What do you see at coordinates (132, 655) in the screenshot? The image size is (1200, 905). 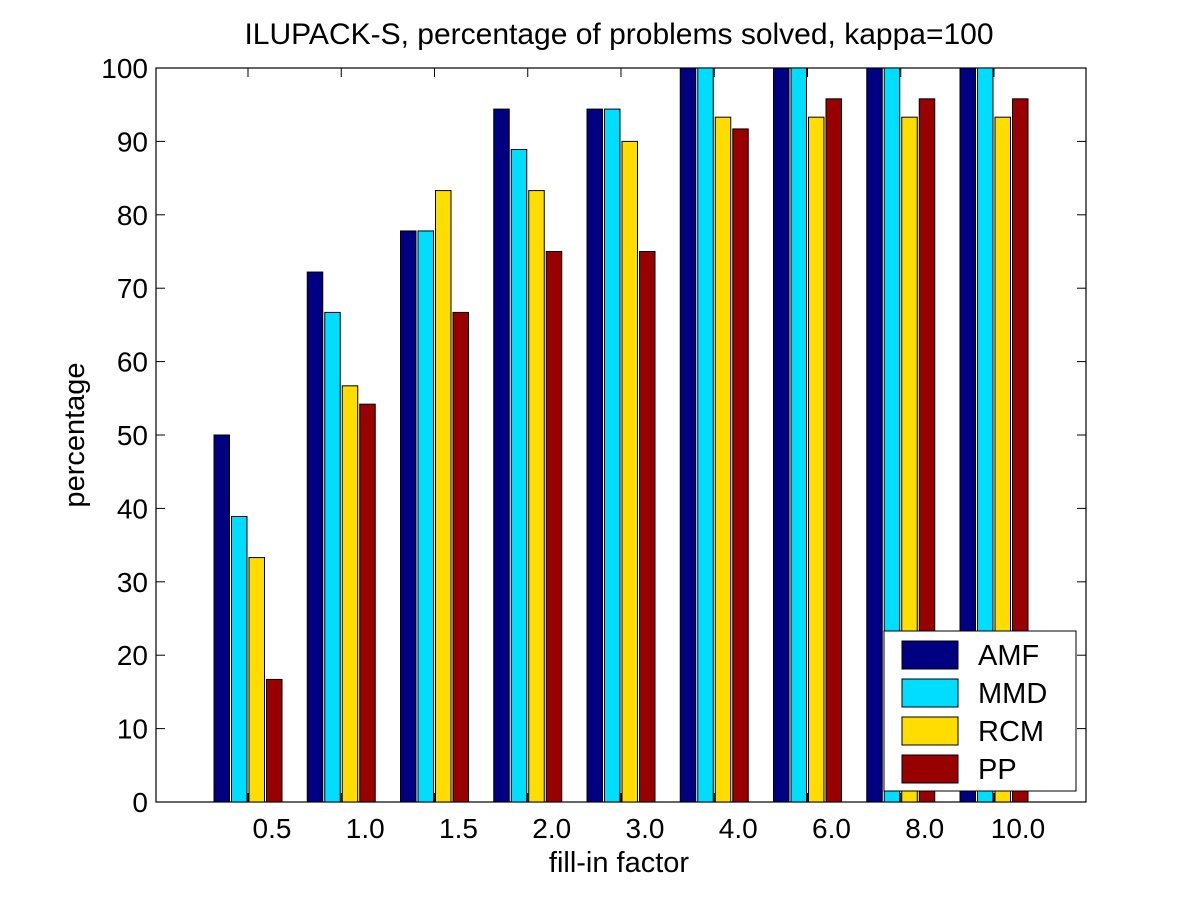 I see `y-tick-label: 20` at bounding box center [132, 655].